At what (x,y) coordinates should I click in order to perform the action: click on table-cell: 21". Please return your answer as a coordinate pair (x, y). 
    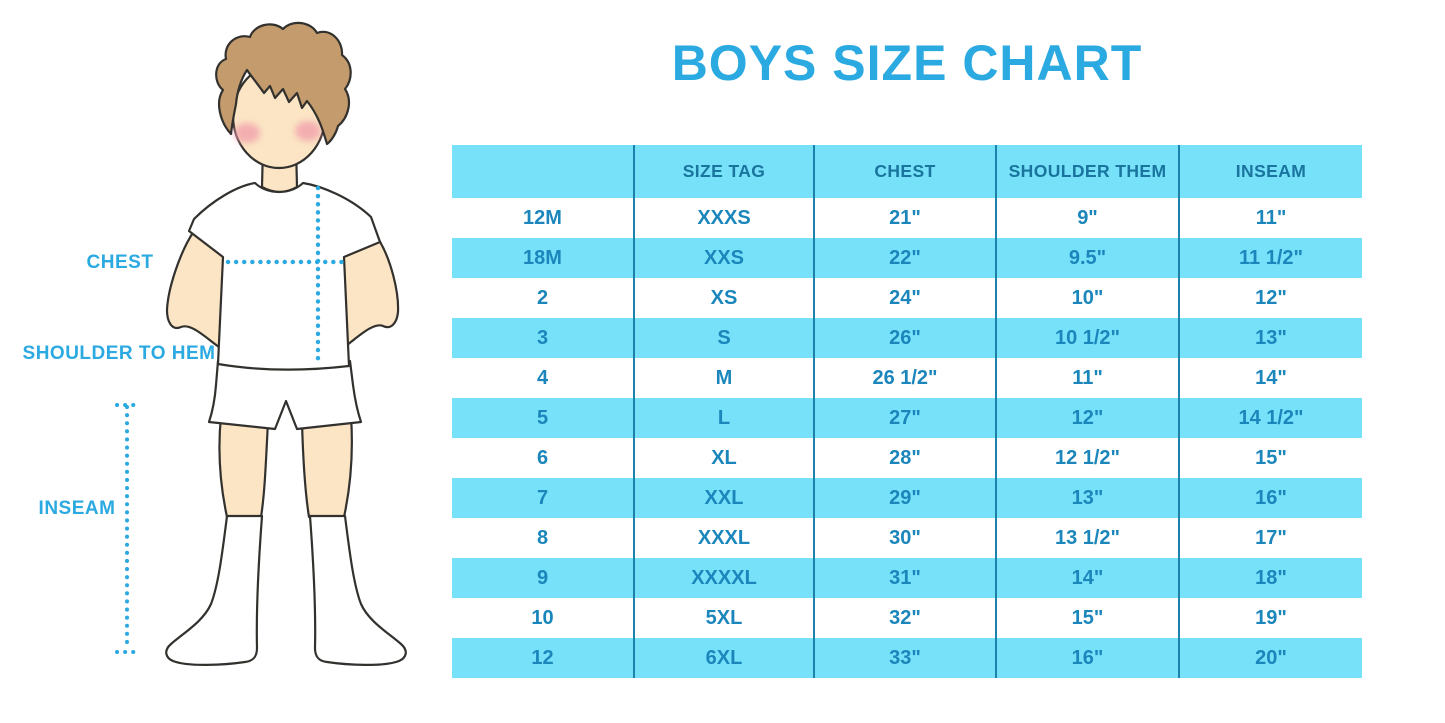
    Looking at the image, I should click on (904, 218).